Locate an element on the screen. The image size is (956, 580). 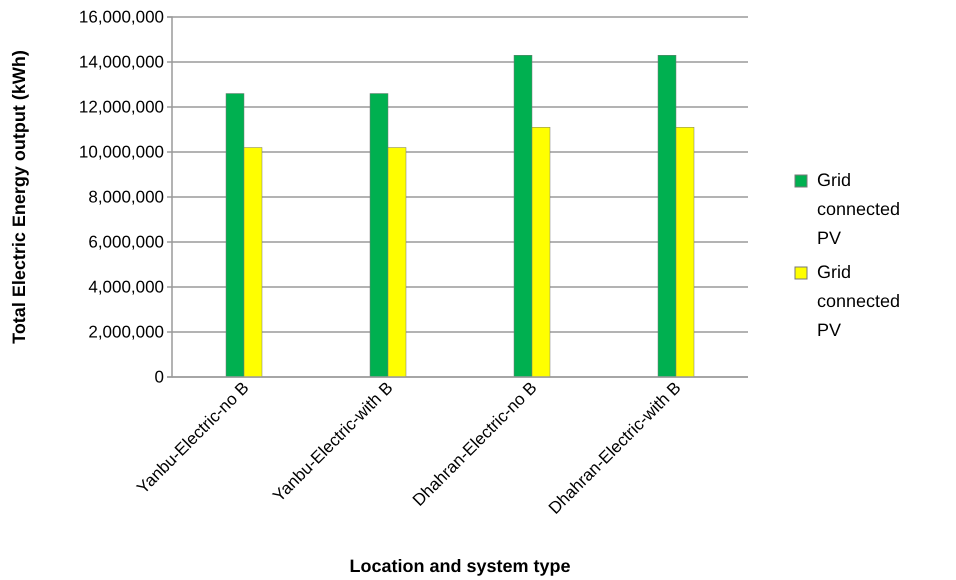
y-tick-label: 4,000,000 is located at coordinates (126, 286).